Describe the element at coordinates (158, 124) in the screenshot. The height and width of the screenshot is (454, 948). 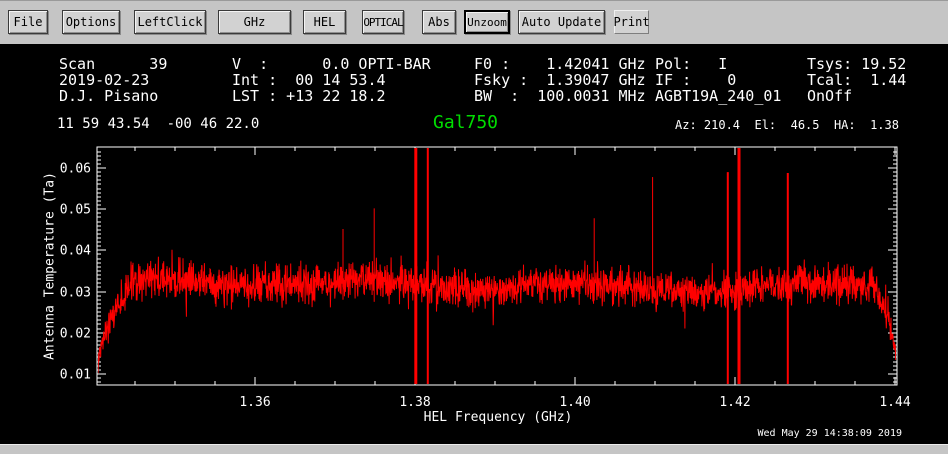
I see `ra-dec-coords: 11 59 43.54 -00 46 22.0` at that location.